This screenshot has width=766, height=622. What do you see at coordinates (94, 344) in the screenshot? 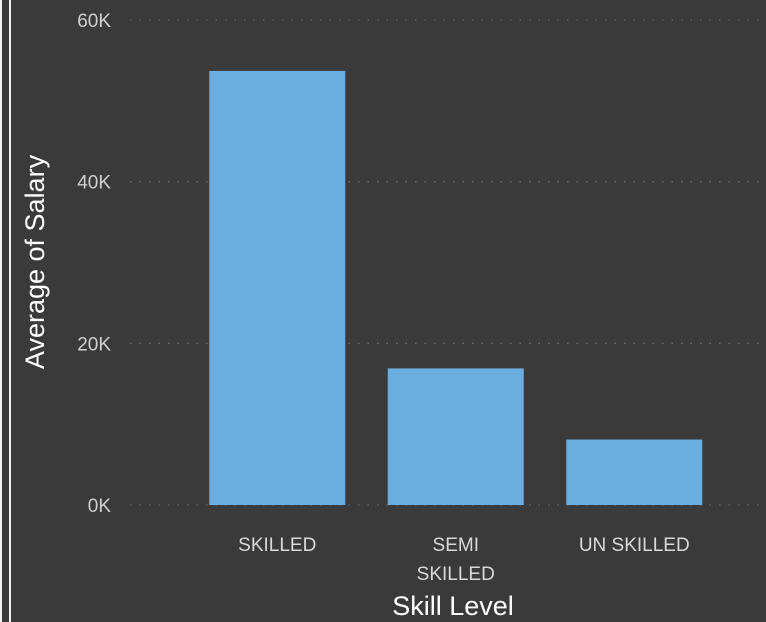
I see `y-tick-label: 20K` at bounding box center [94, 344].